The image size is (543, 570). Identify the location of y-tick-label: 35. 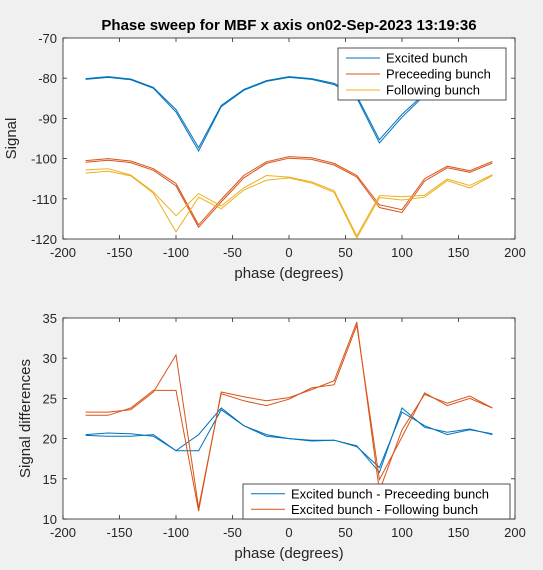
(50, 318).